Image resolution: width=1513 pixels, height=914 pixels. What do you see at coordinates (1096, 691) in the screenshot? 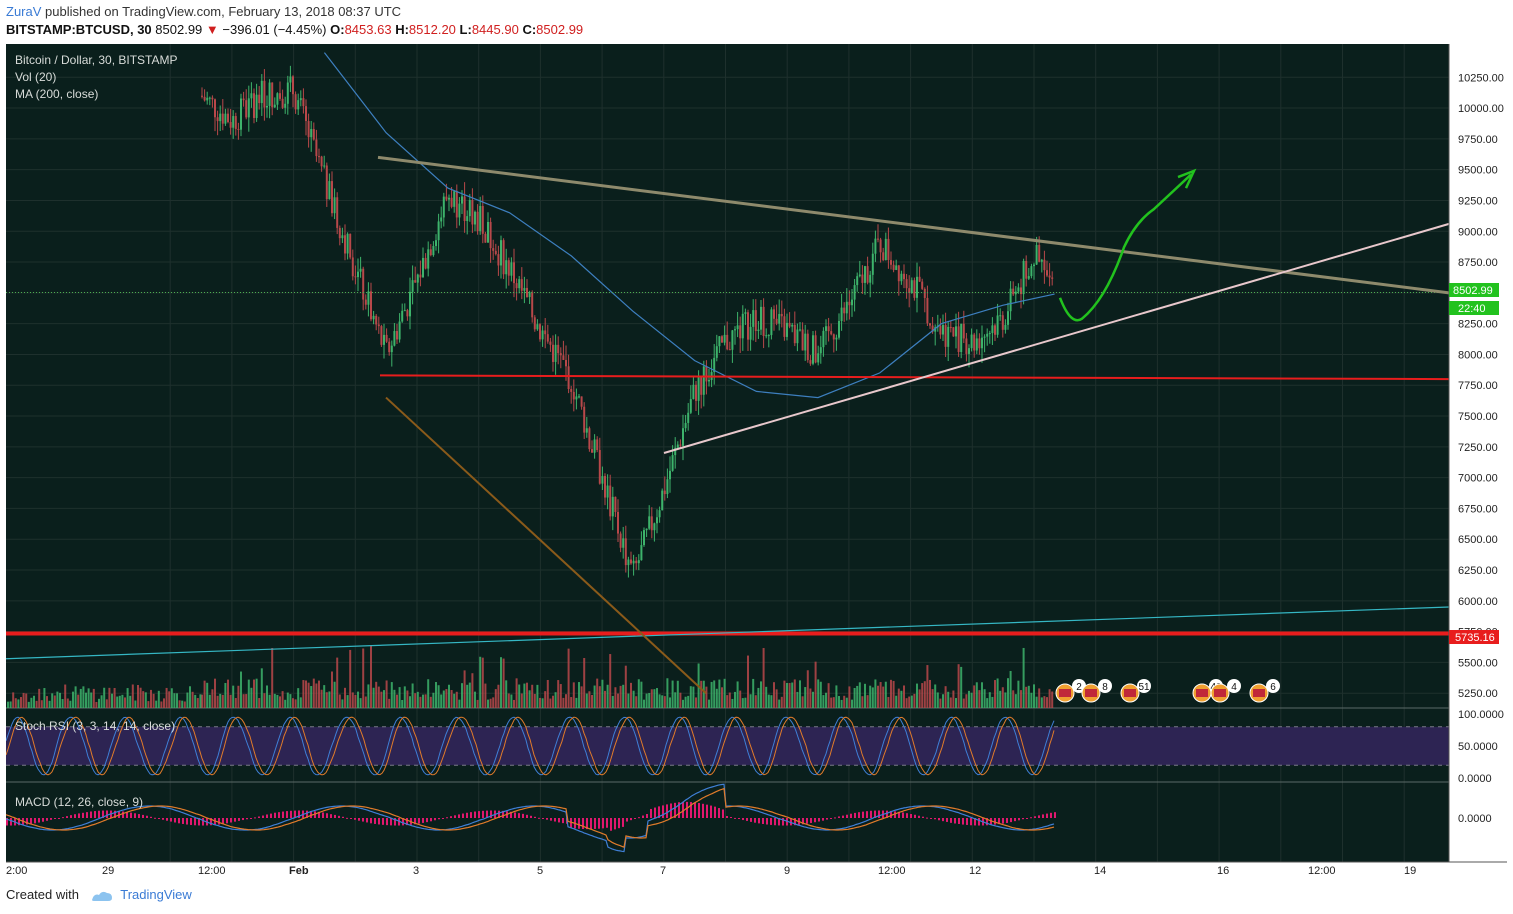
I see `event-marker: 8` at bounding box center [1096, 691].